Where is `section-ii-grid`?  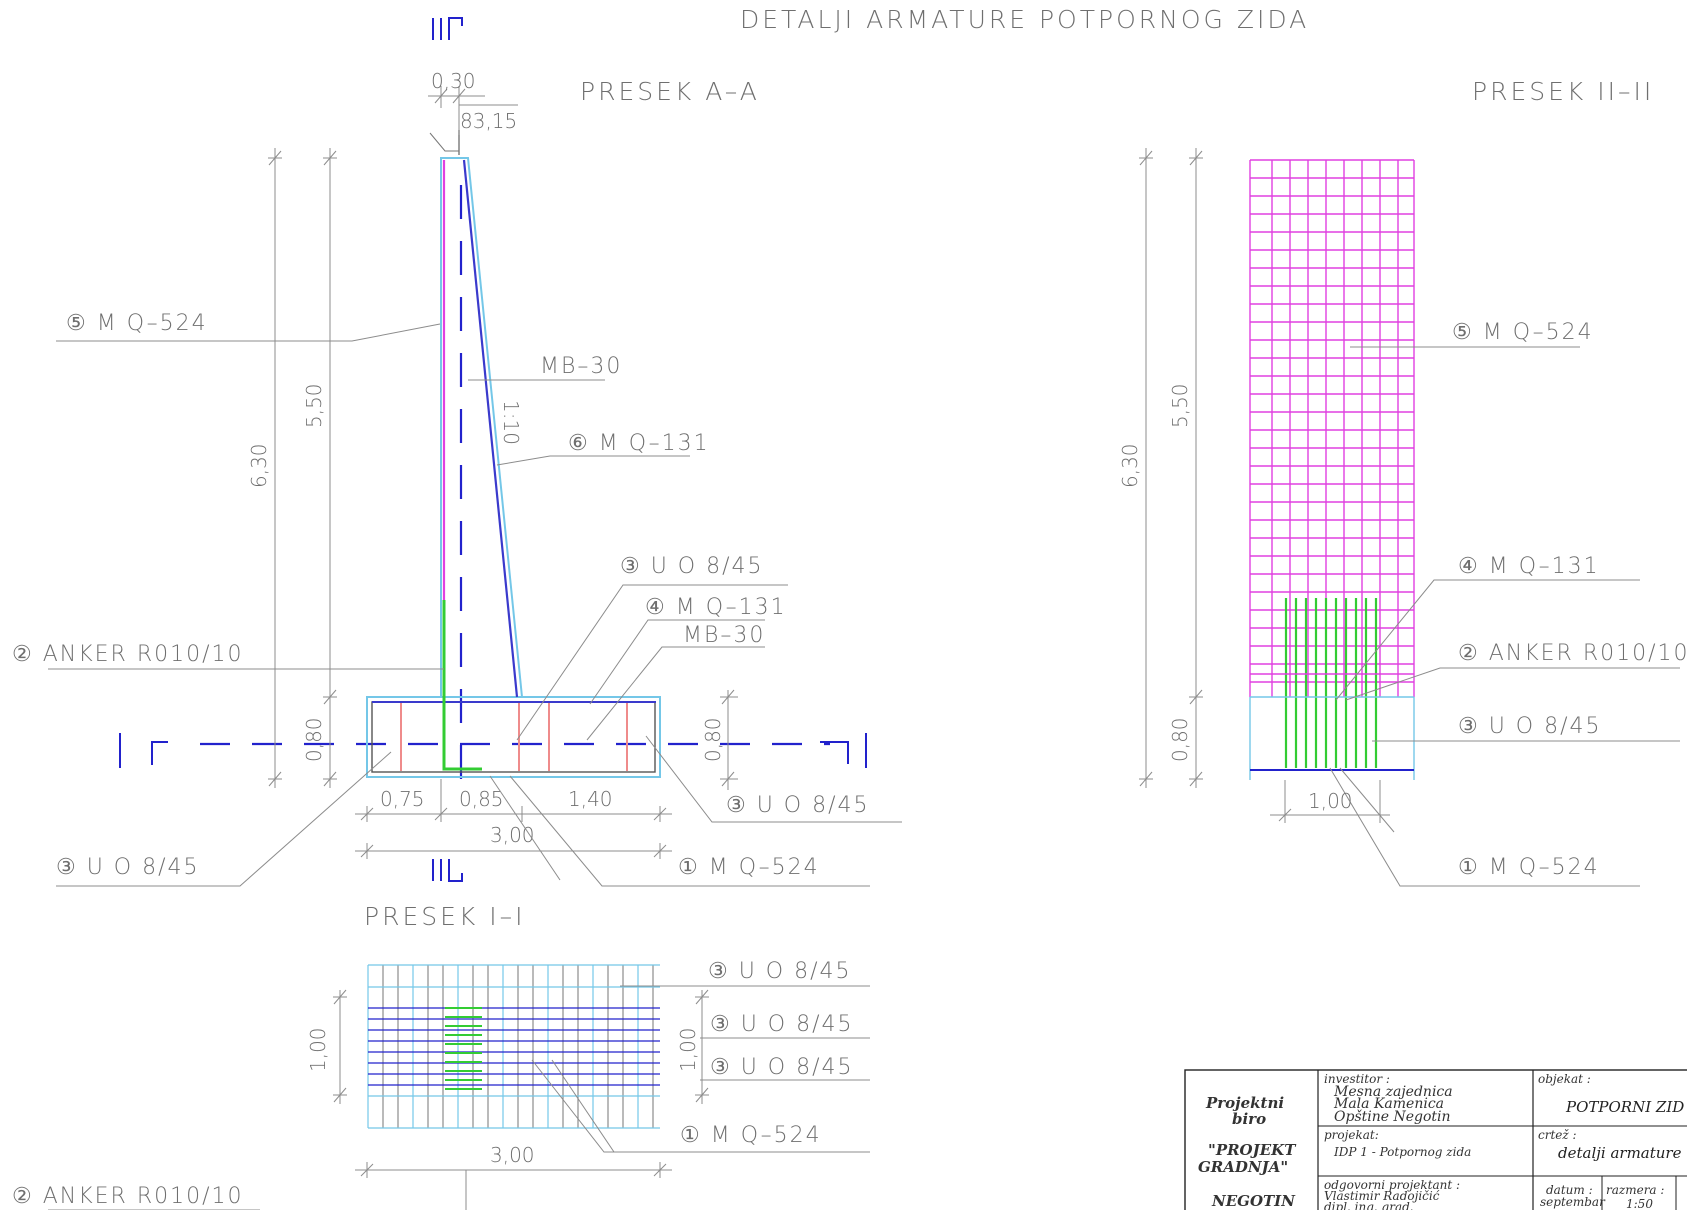 section-ii-grid is located at coordinates (1332, 469).